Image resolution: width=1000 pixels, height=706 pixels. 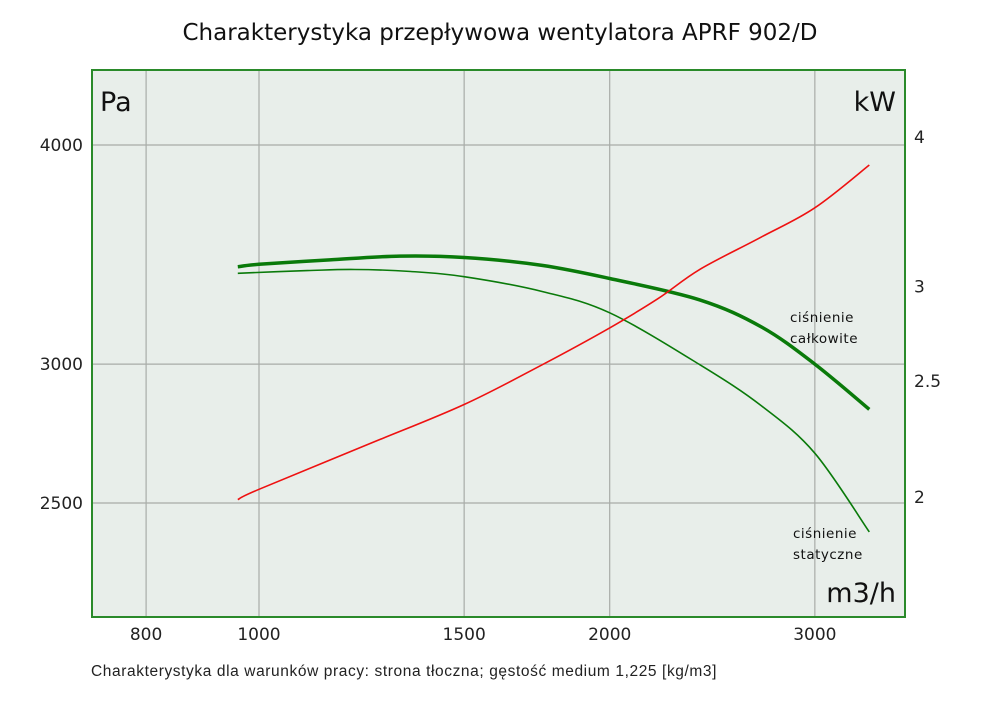 What do you see at coordinates (861, 593) in the screenshot?
I see `x-axis-label: m3/h` at bounding box center [861, 593].